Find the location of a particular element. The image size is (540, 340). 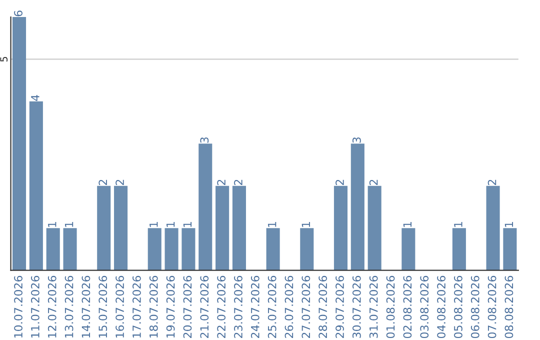

x-tick-label: 08.08.2026 is located at coordinates (509, 307).